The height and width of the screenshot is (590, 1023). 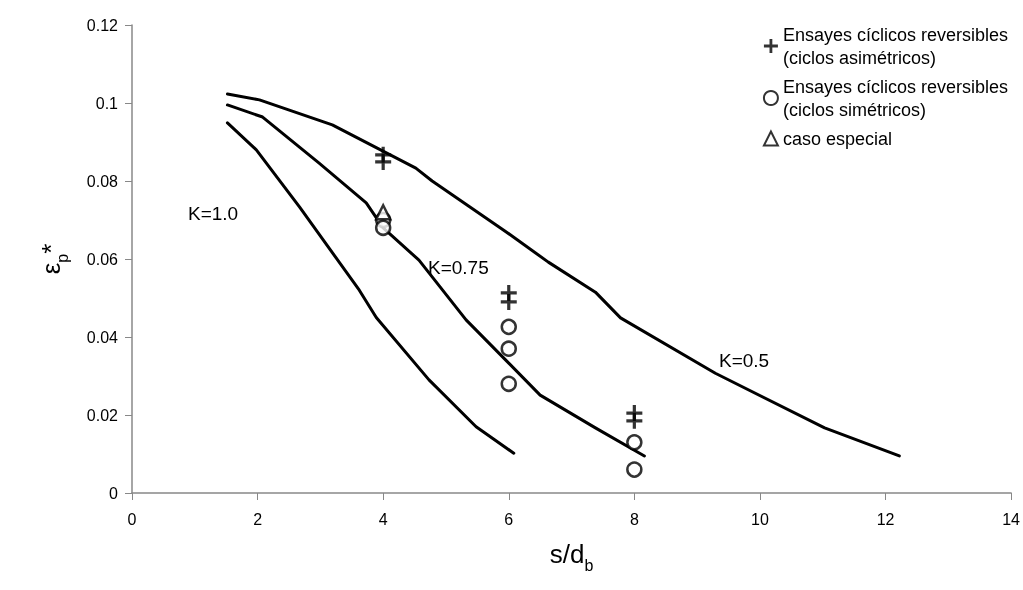 I want to click on y-axis-title: εp*, so click(x=53, y=259).